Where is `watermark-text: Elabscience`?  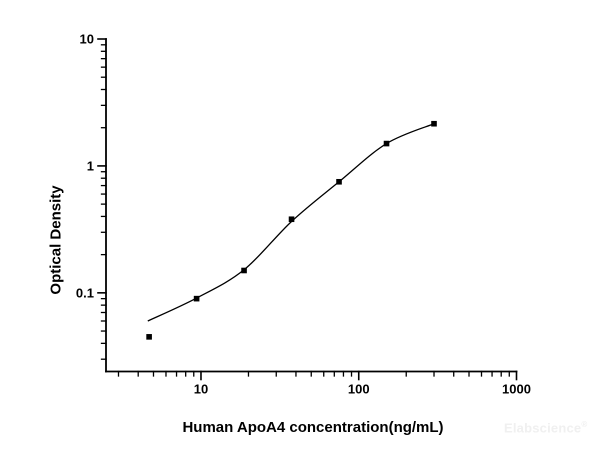
watermark-text: Elabscience is located at coordinates (543, 428).